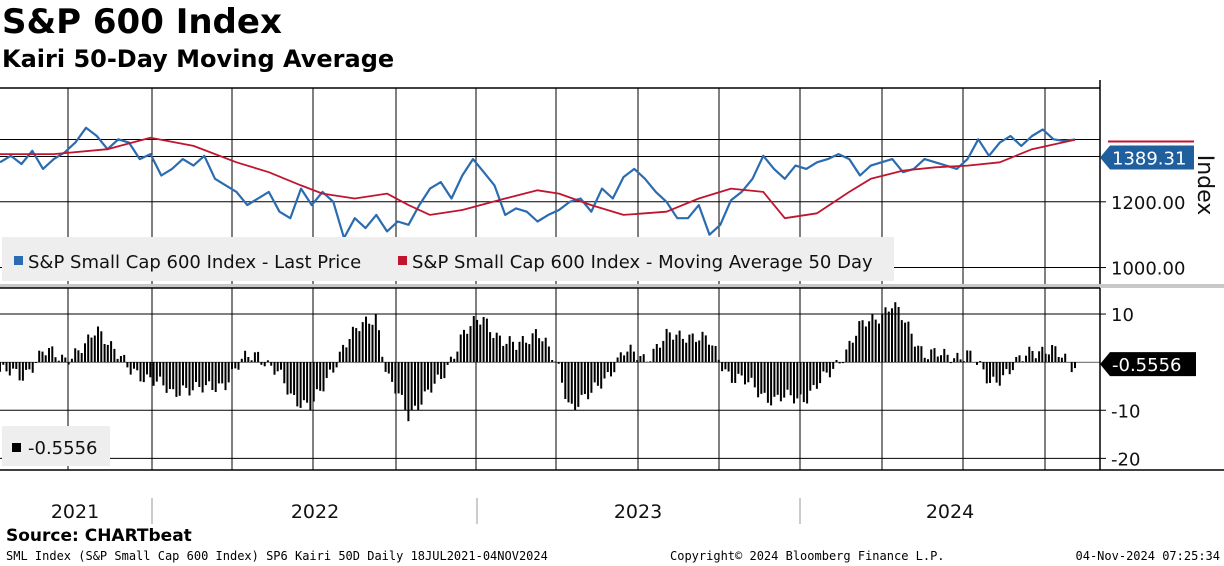 This screenshot has width=1224, height=566. Describe the element at coordinates (142, 22) in the screenshot. I see `chart-title: S&P 600 Index` at that location.